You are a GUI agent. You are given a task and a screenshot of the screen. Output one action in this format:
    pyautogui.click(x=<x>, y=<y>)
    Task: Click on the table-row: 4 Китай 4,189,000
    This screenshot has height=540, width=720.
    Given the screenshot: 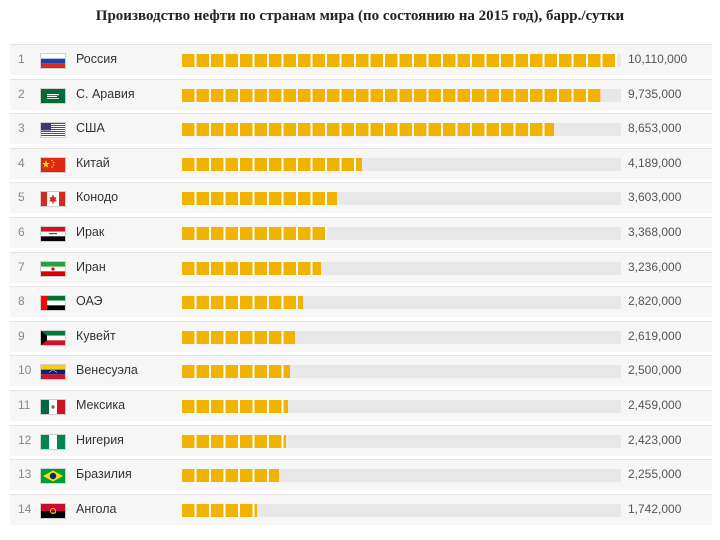 What is the action you would take?
    pyautogui.click(x=361, y=163)
    